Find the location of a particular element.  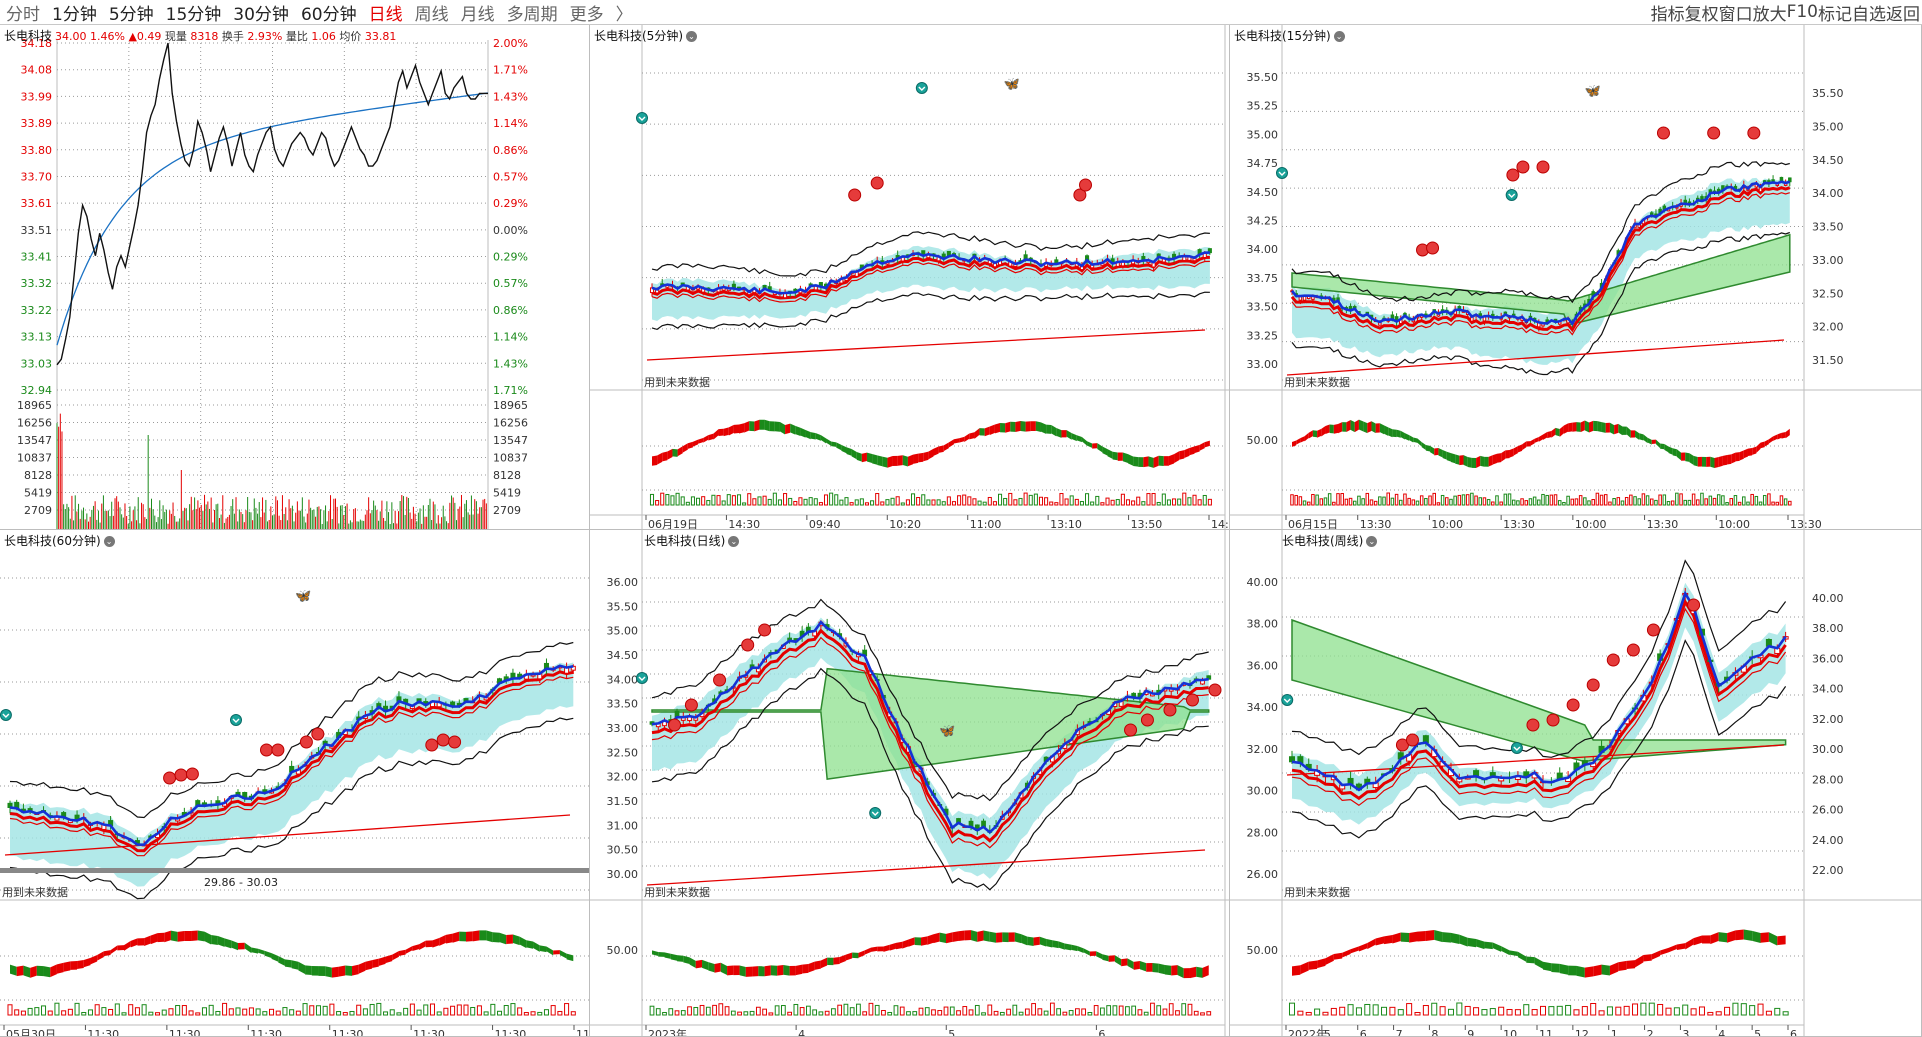

period-tab-2: 5分钟 is located at coordinates (131, 14).